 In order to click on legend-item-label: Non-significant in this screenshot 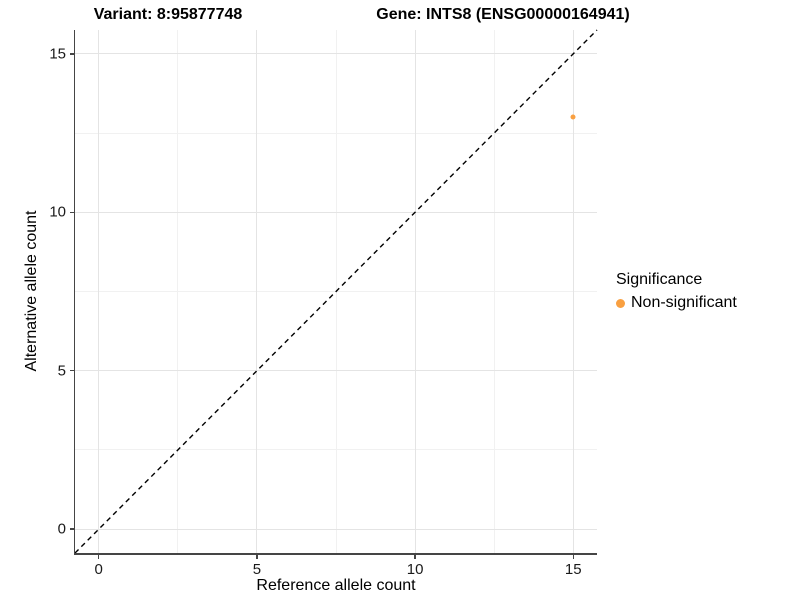, I will do `click(684, 302)`.